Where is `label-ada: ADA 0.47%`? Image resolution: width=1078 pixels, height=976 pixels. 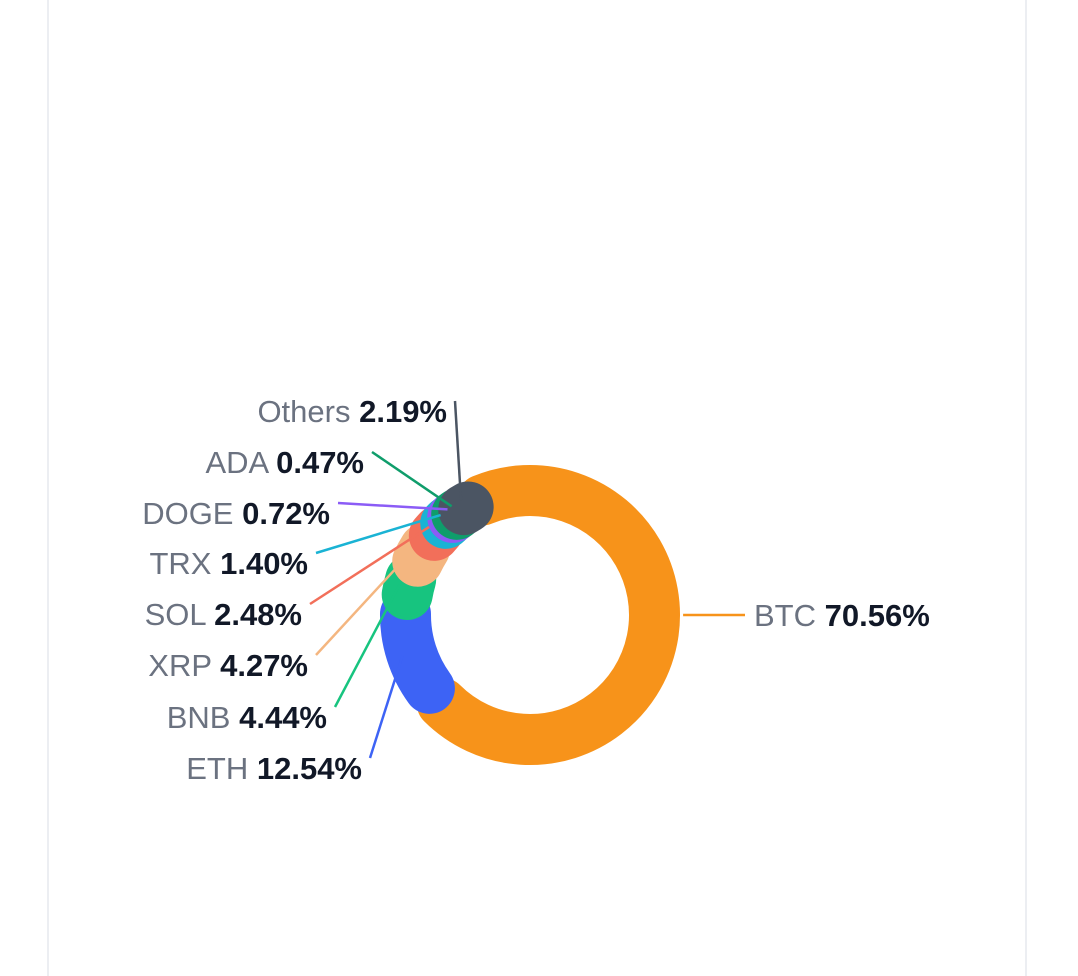
label-ada: ADA 0.47% is located at coordinates (284, 462).